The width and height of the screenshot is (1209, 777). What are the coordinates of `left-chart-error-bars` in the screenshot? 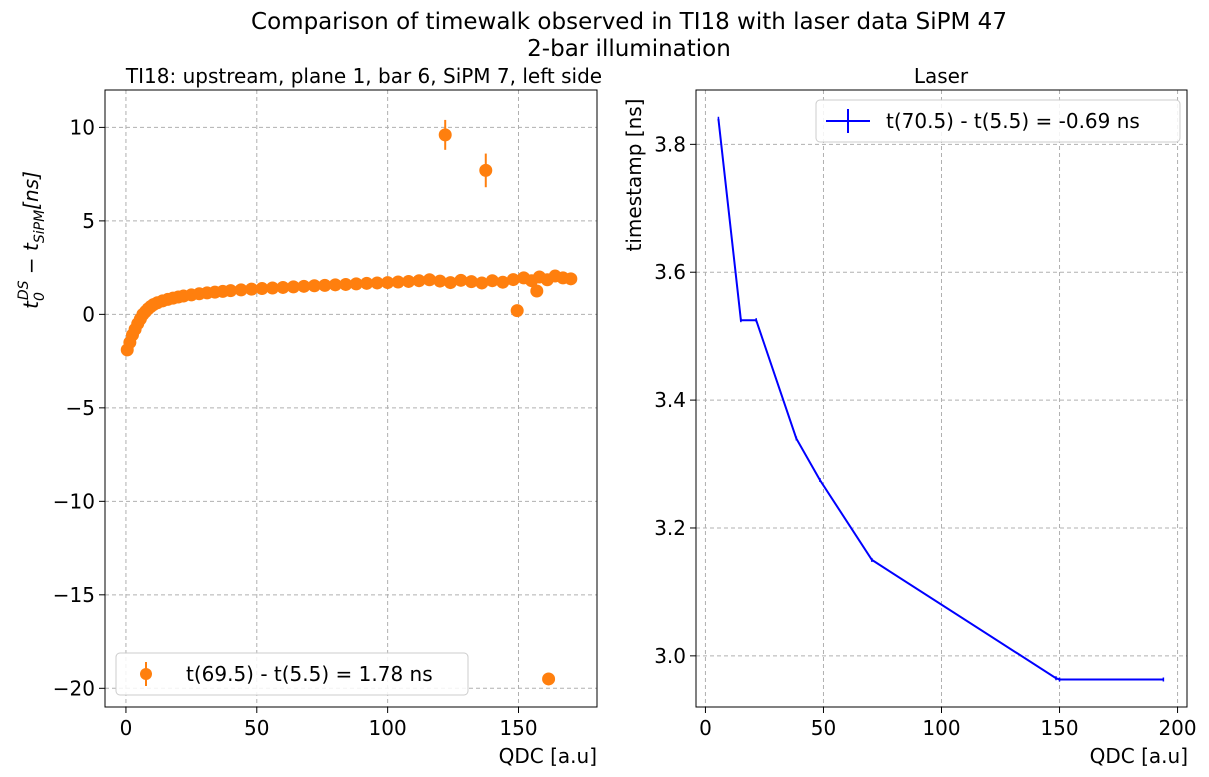 It's located at (465, 153).